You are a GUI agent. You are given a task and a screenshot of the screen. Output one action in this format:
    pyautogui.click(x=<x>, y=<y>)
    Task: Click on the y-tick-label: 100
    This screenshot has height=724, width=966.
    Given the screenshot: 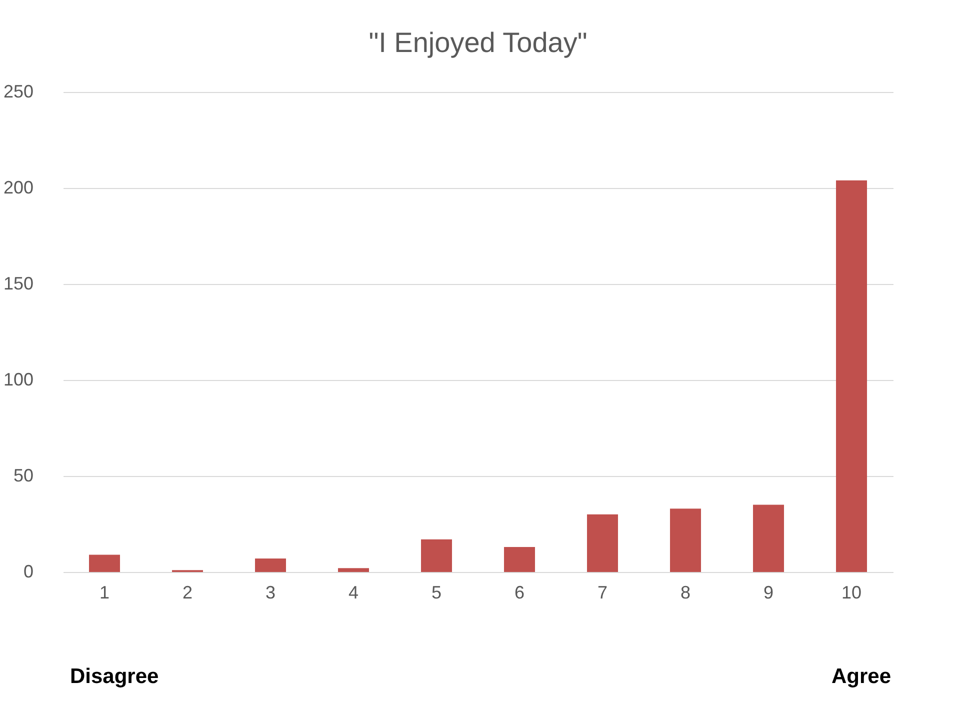 What is the action you would take?
    pyautogui.click(x=18, y=380)
    